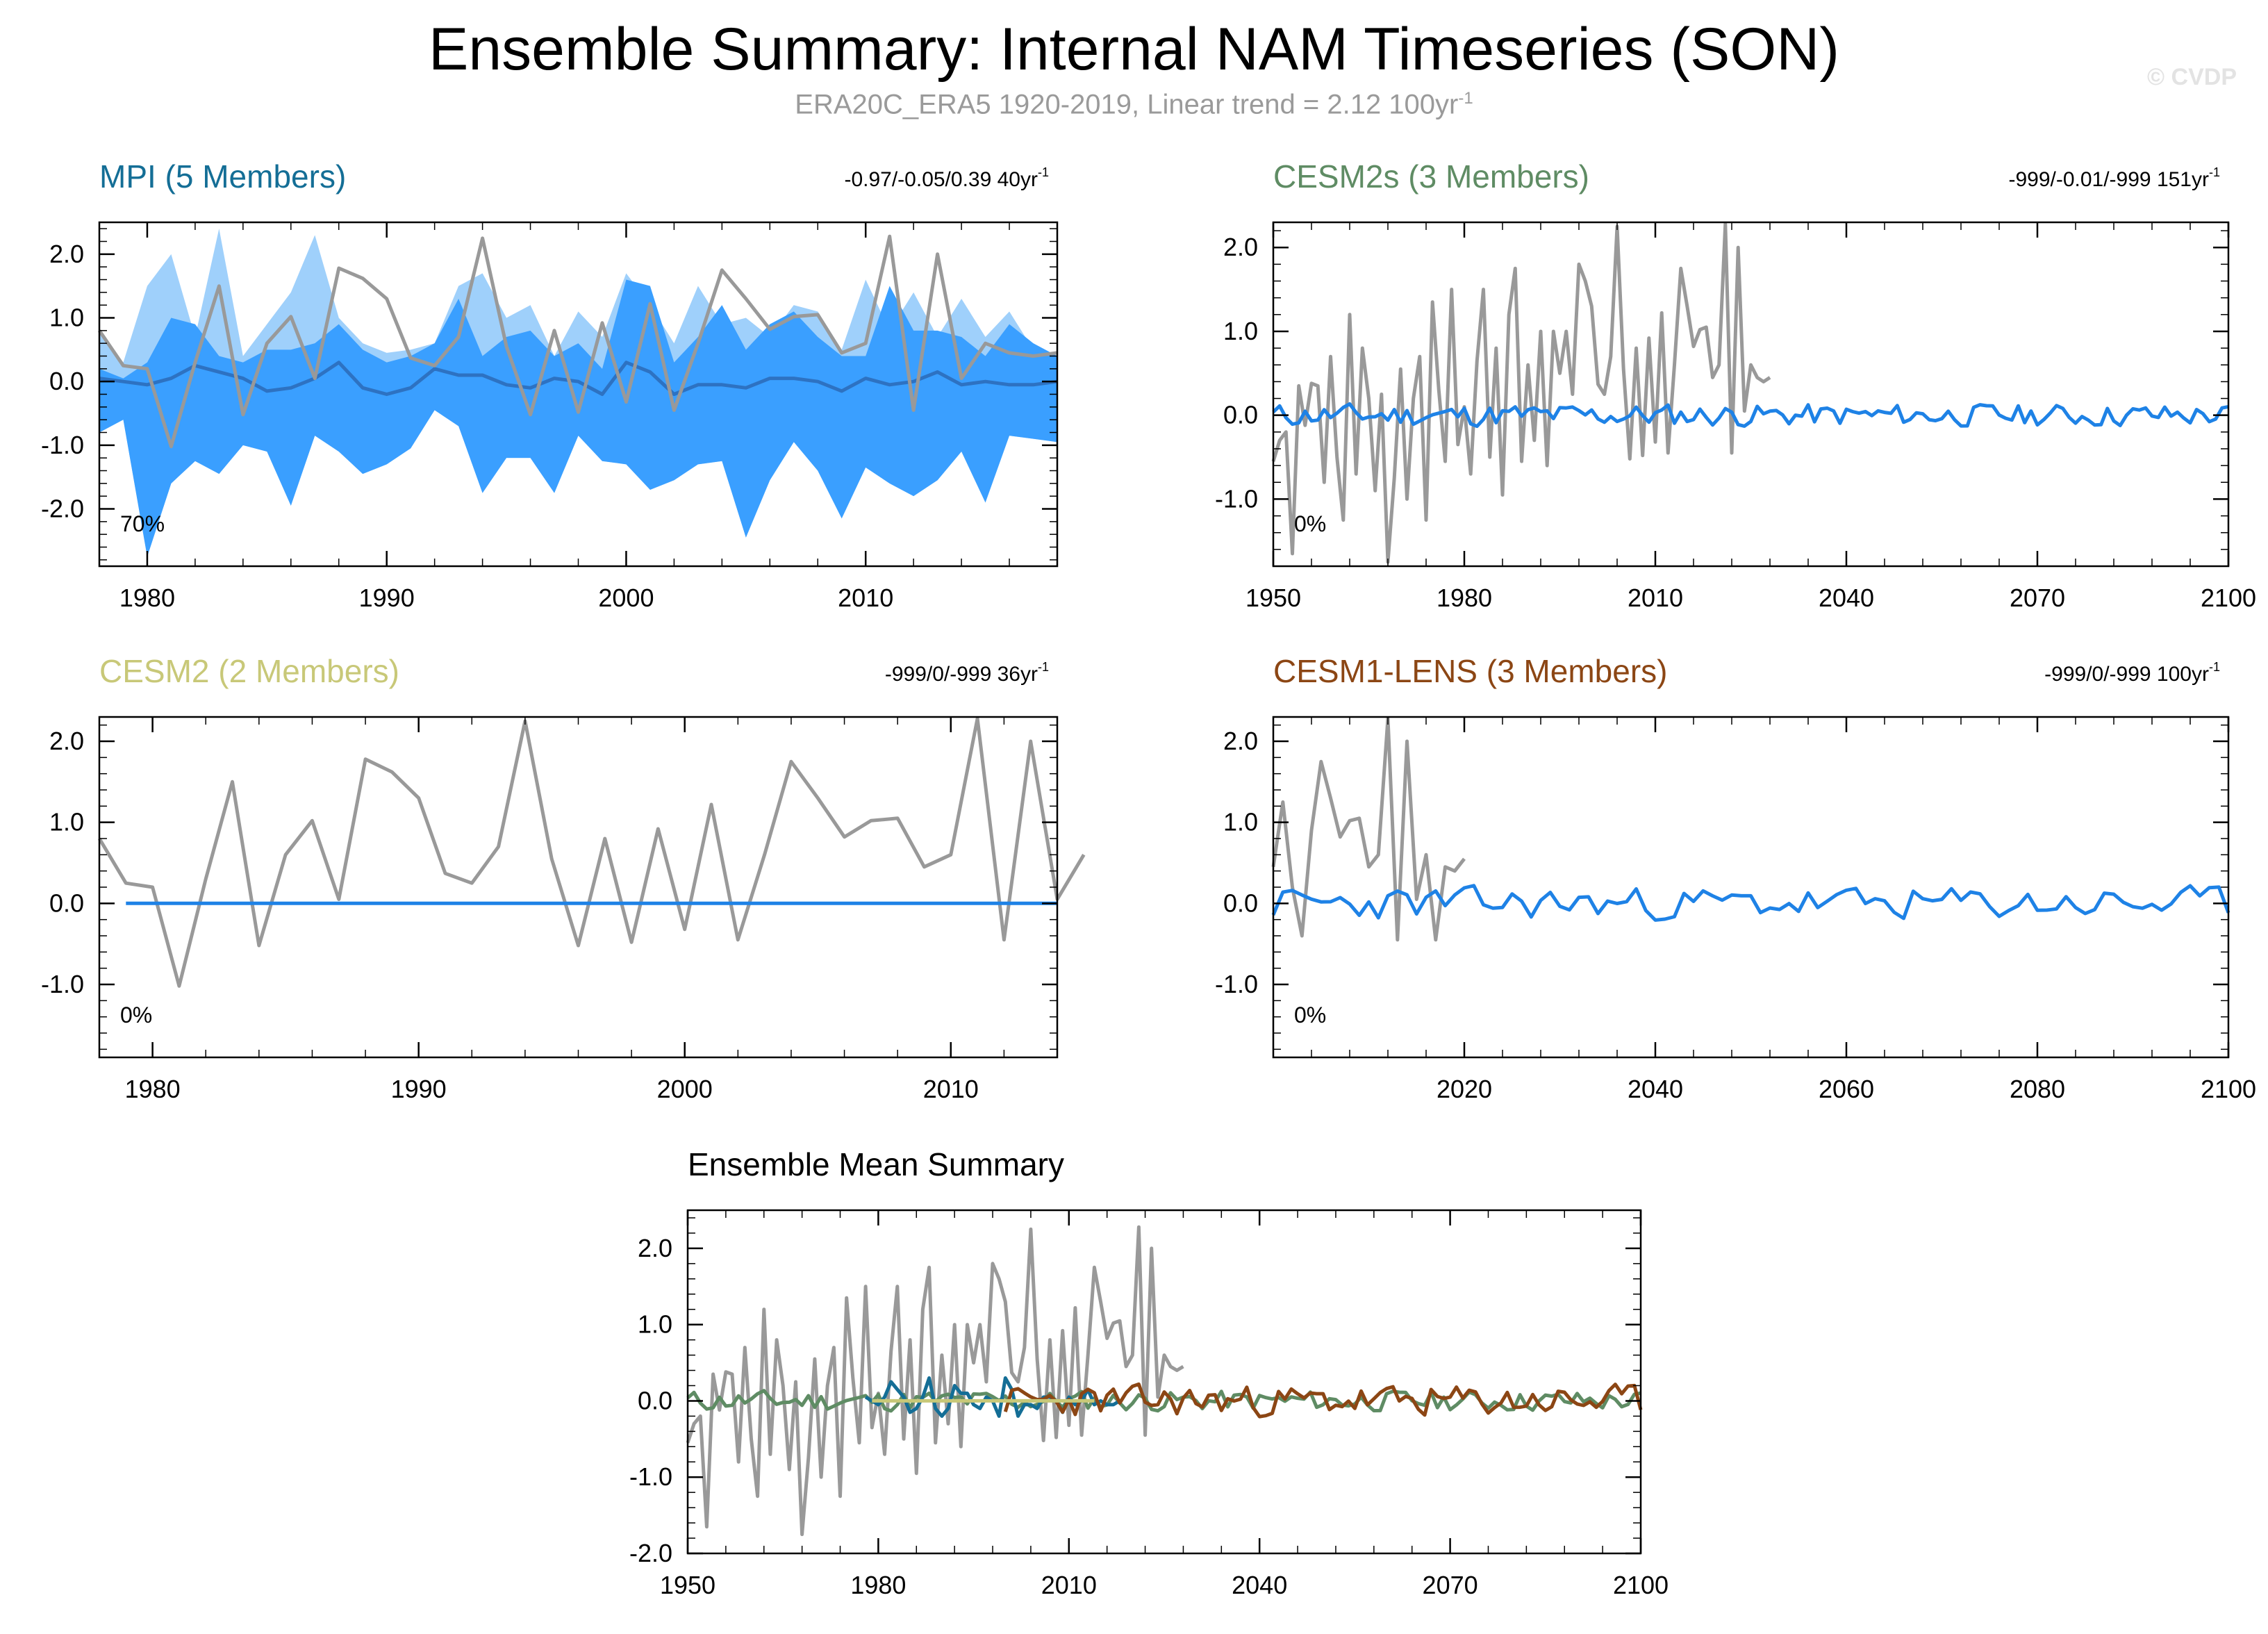  Describe the element at coordinates (941, 180) in the screenshot. I see `panel-stats-value: -0.97/-0.05/0.39 40yr` at that location.